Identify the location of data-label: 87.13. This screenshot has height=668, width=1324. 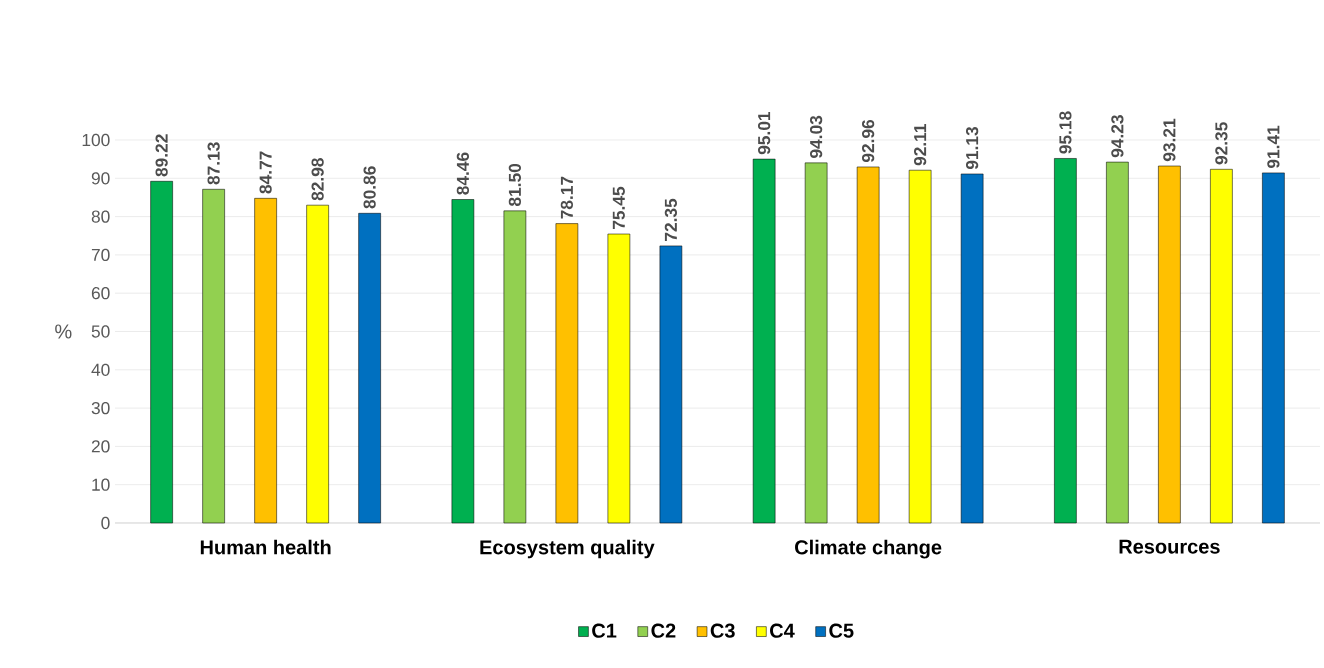
(213, 163).